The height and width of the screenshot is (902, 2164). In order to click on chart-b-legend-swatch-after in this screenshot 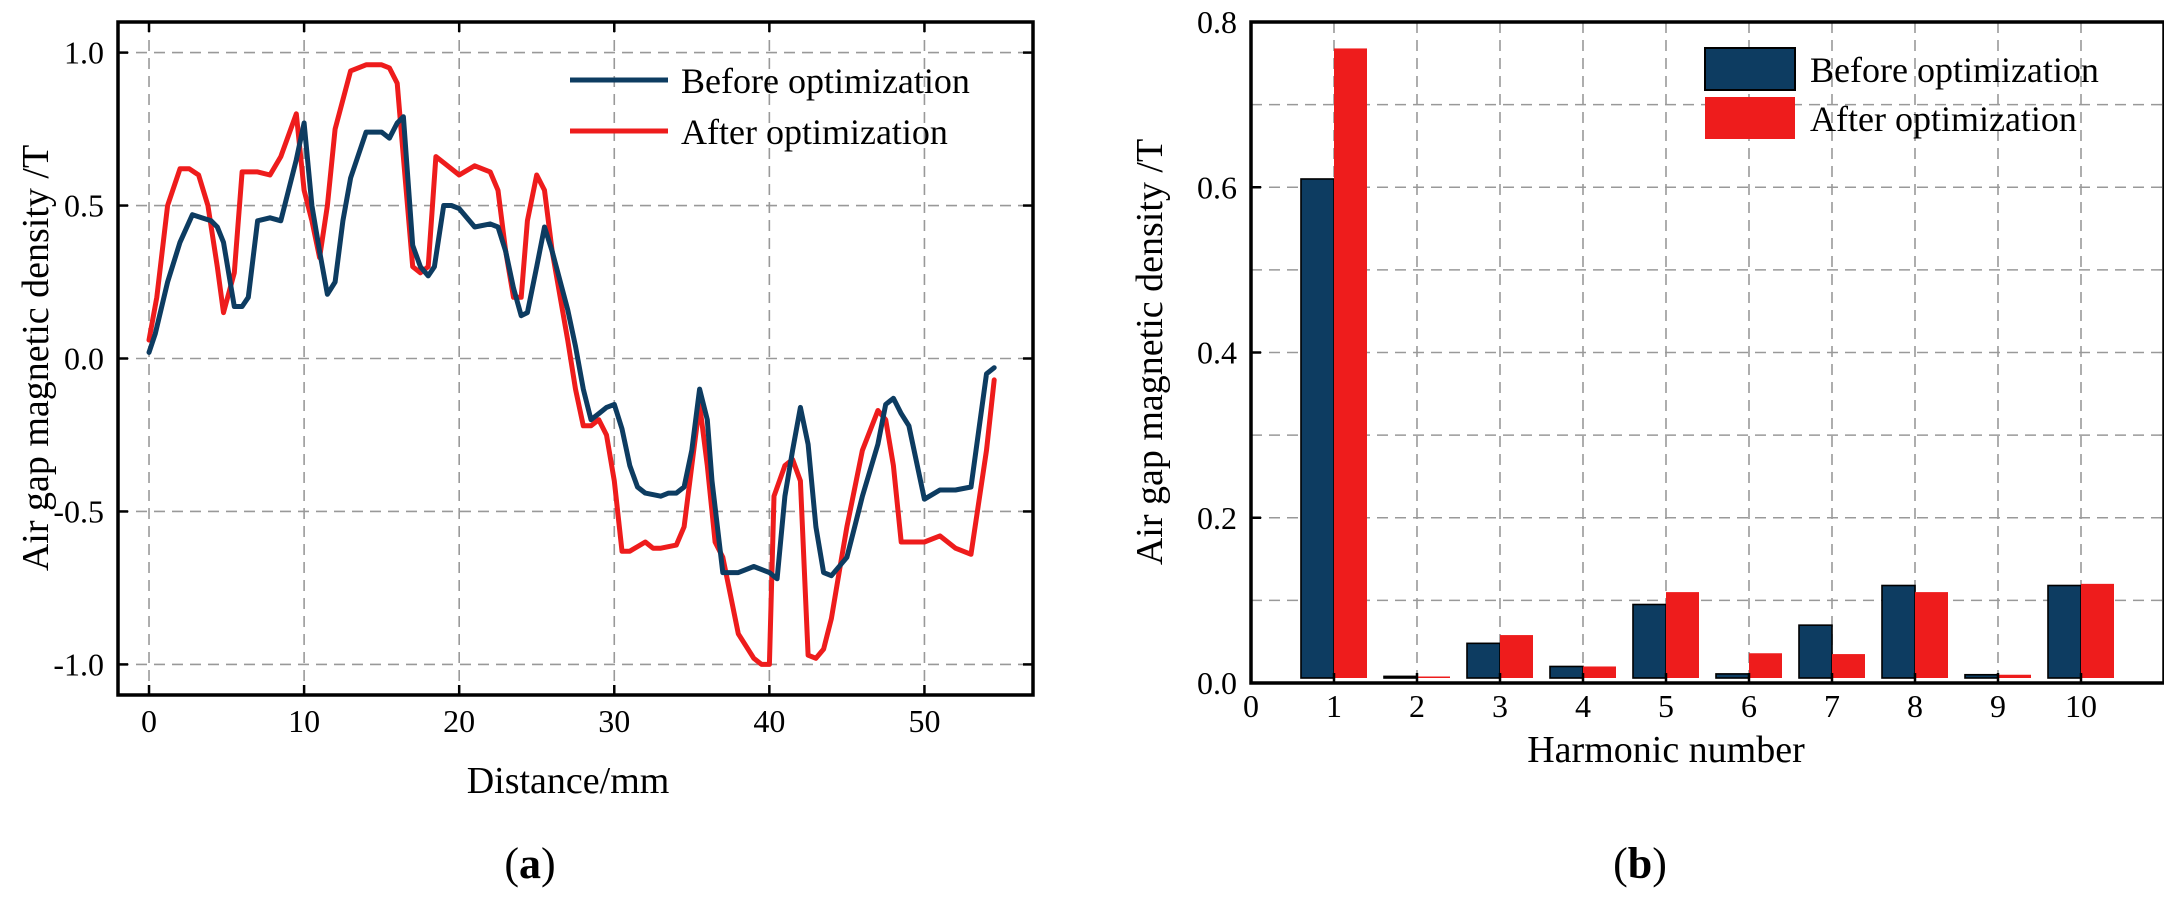, I will do `click(1750, 118)`.